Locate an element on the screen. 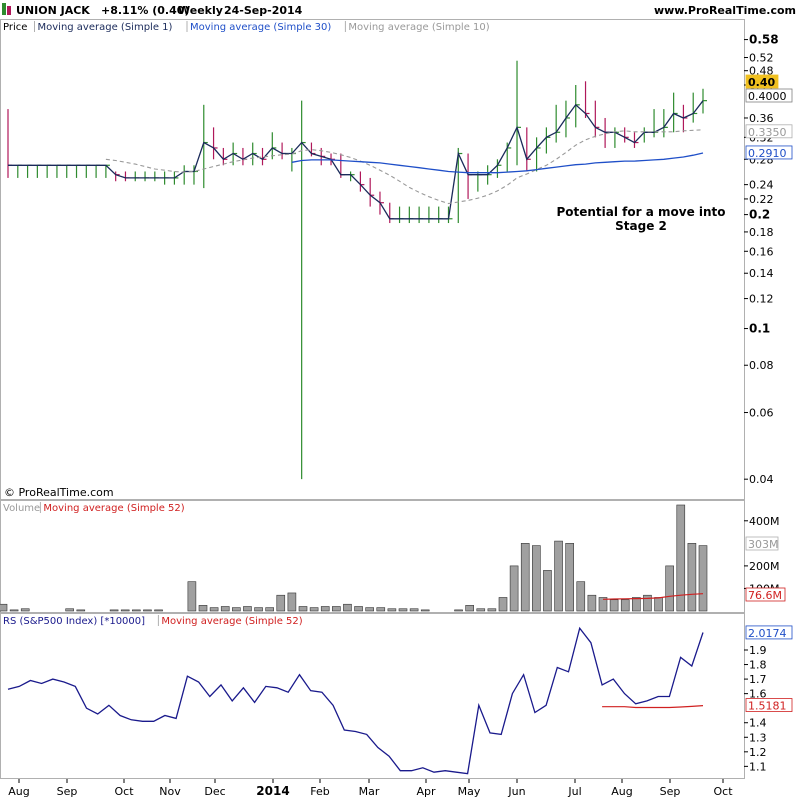 The width and height of the screenshot is (800, 800). x-tick-label: Jul is located at coordinates (574, 791).